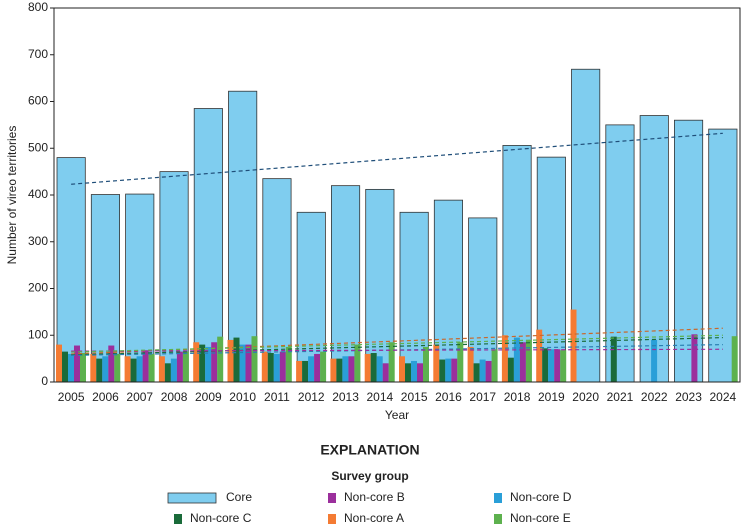  What do you see at coordinates (71, 397) in the screenshot?
I see `x-tick-label: 2005` at bounding box center [71, 397].